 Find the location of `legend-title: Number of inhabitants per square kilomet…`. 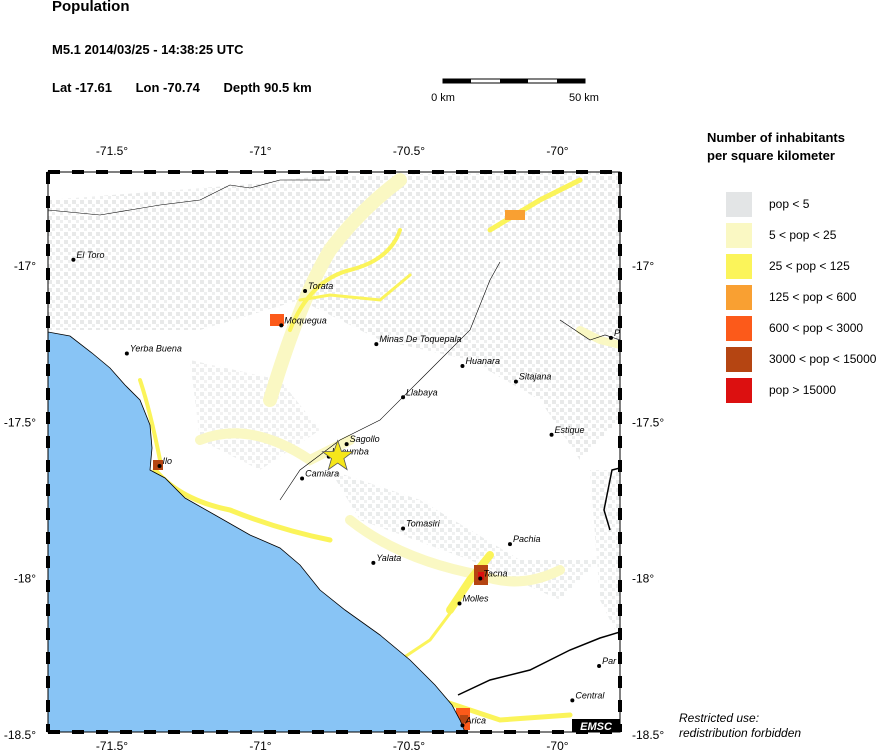

legend-title: Number of inhabitants per square kilomet… is located at coordinates (776, 147).